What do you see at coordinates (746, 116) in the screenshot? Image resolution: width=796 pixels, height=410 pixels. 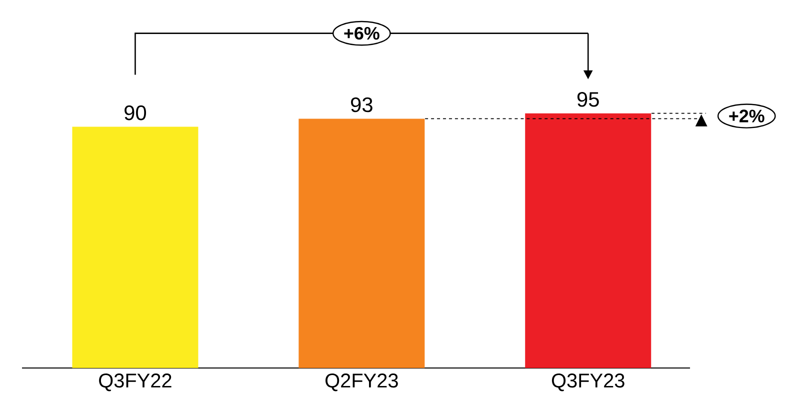 I see `text: +2%` at bounding box center [746, 116].